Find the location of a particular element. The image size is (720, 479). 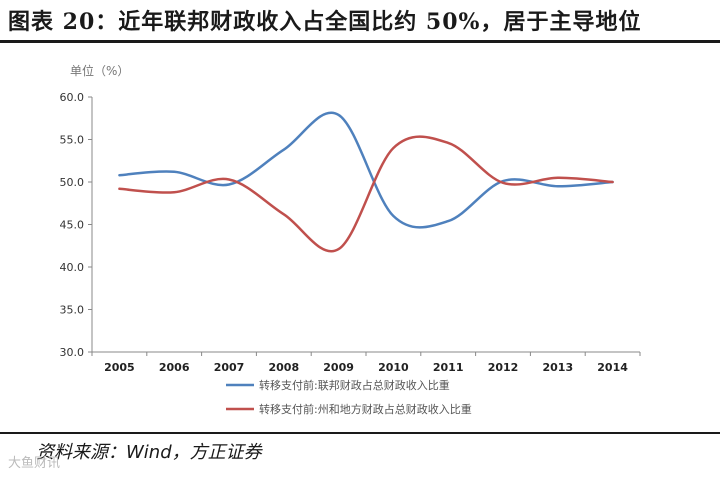

y-tick-label: 45.0 is located at coordinates (72, 225).